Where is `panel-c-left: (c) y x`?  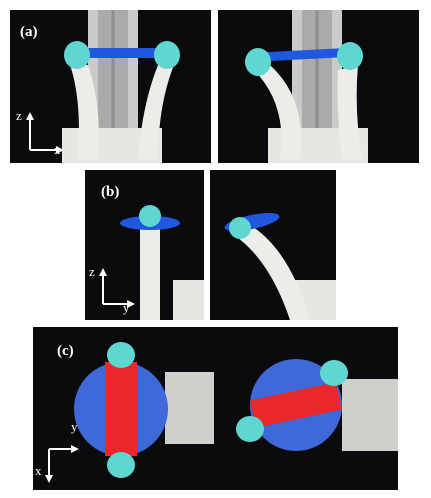
panel-c-left: (c) y x is located at coordinates (123, 408).